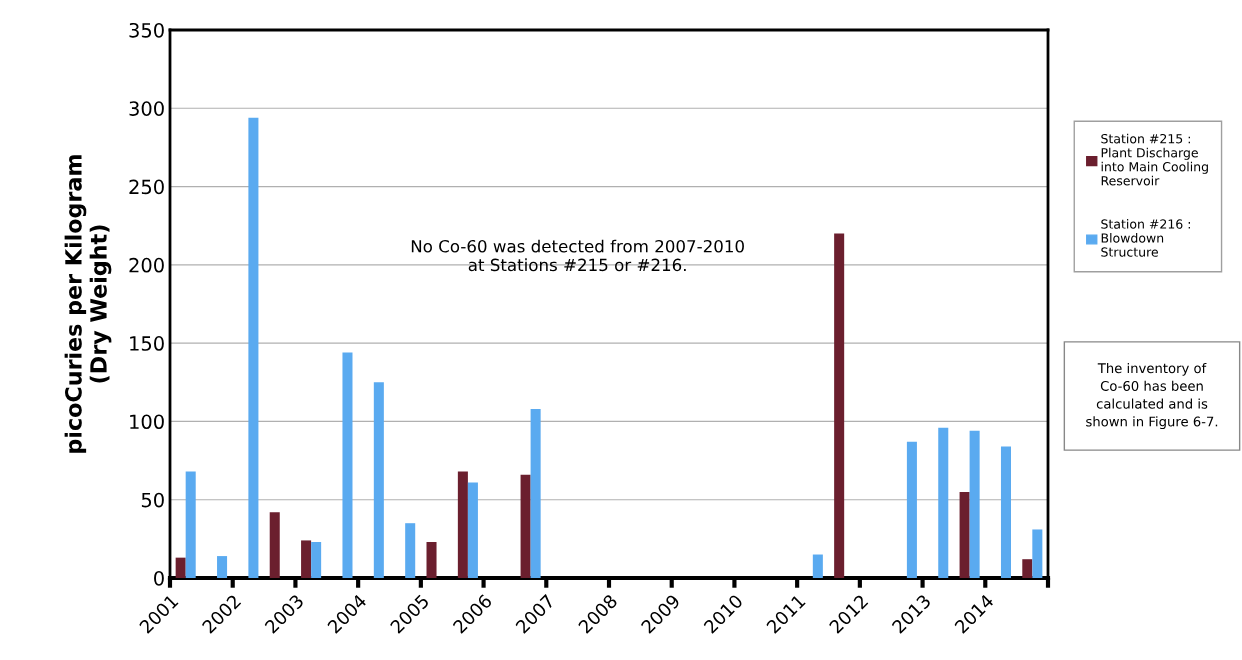  I want to click on y-tick-label: 0, so click(159, 578).